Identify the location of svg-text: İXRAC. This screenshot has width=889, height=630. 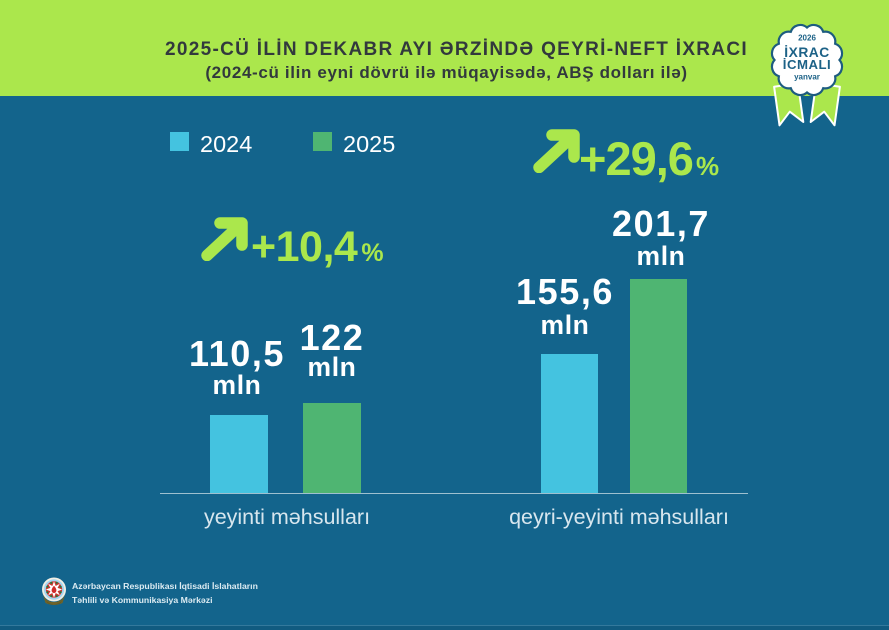
(806, 52).